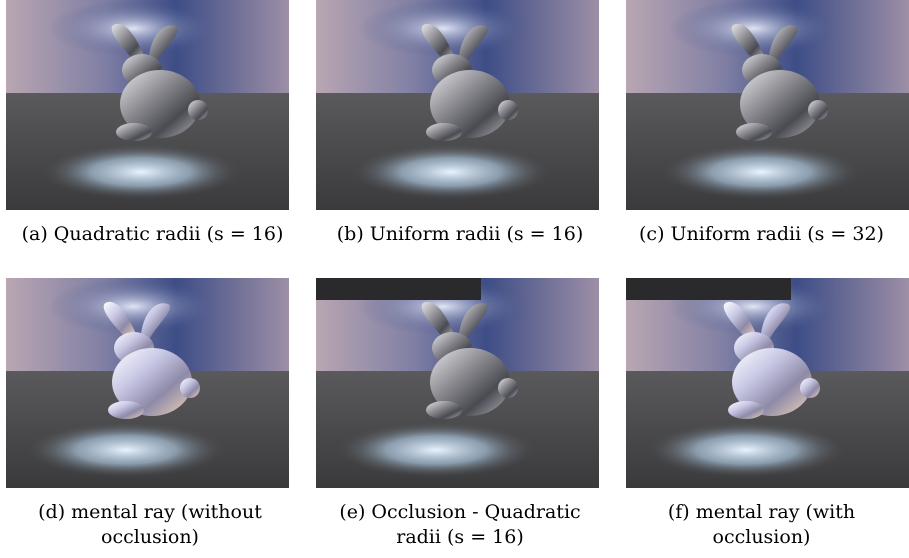  What do you see at coordinates (460, 234) in the screenshot?
I see `caption-b: (b) Uniform radii (s = 16)` at bounding box center [460, 234].